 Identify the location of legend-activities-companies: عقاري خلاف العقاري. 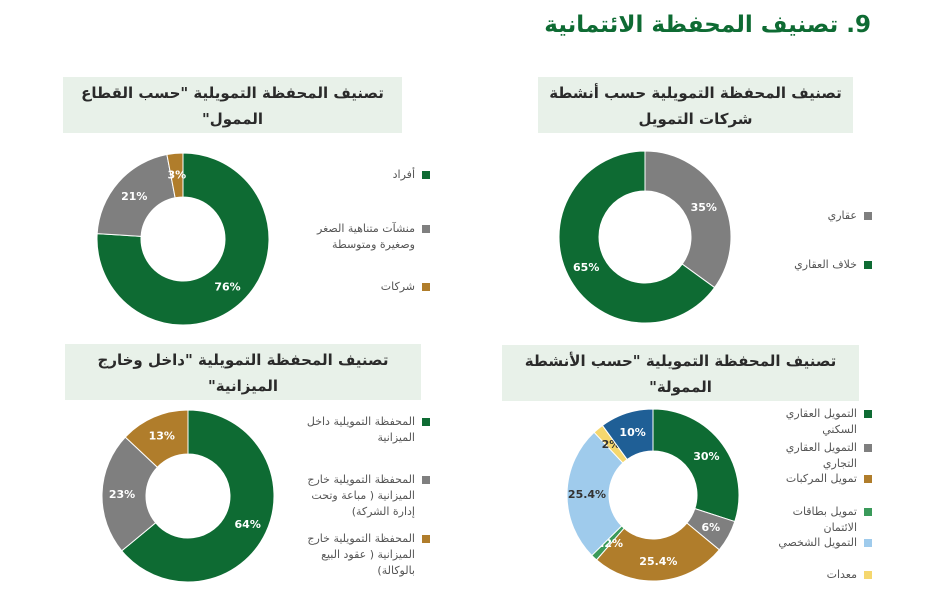
(824, 248).